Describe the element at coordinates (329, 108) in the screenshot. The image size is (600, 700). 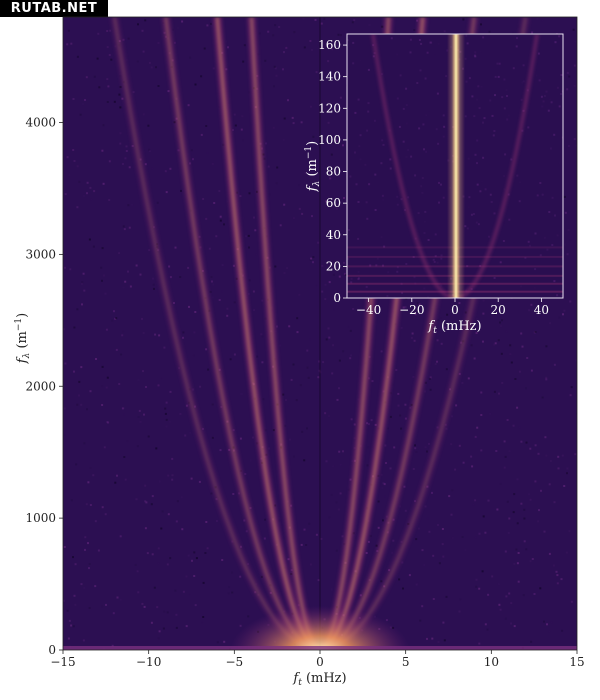
I see `inset-y-tick-label: 120` at that location.